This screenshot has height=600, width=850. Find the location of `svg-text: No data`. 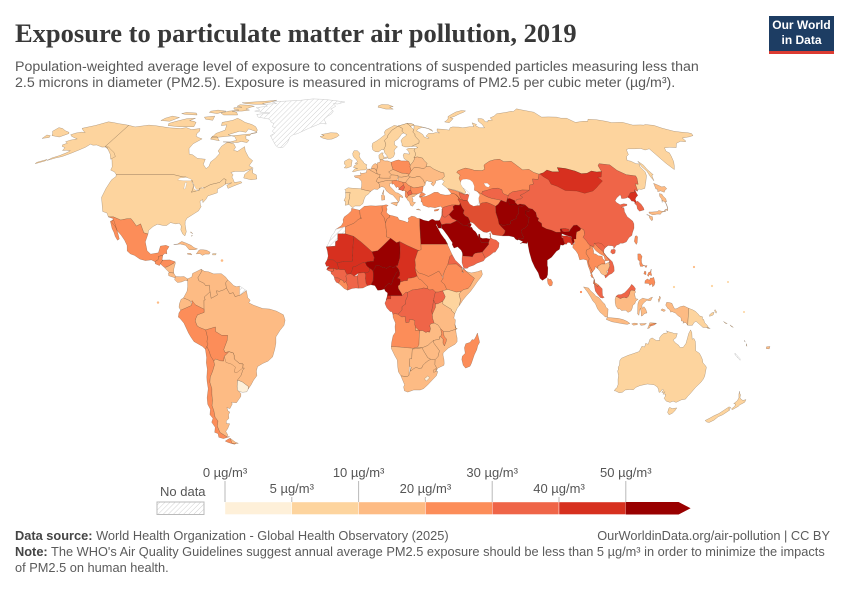

svg-text: No data is located at coordinates (183, 491).